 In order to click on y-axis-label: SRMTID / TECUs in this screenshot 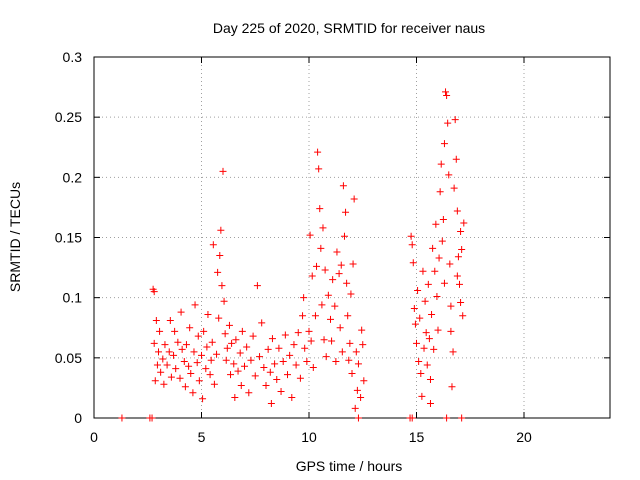, I will do `click(15, 237)`.